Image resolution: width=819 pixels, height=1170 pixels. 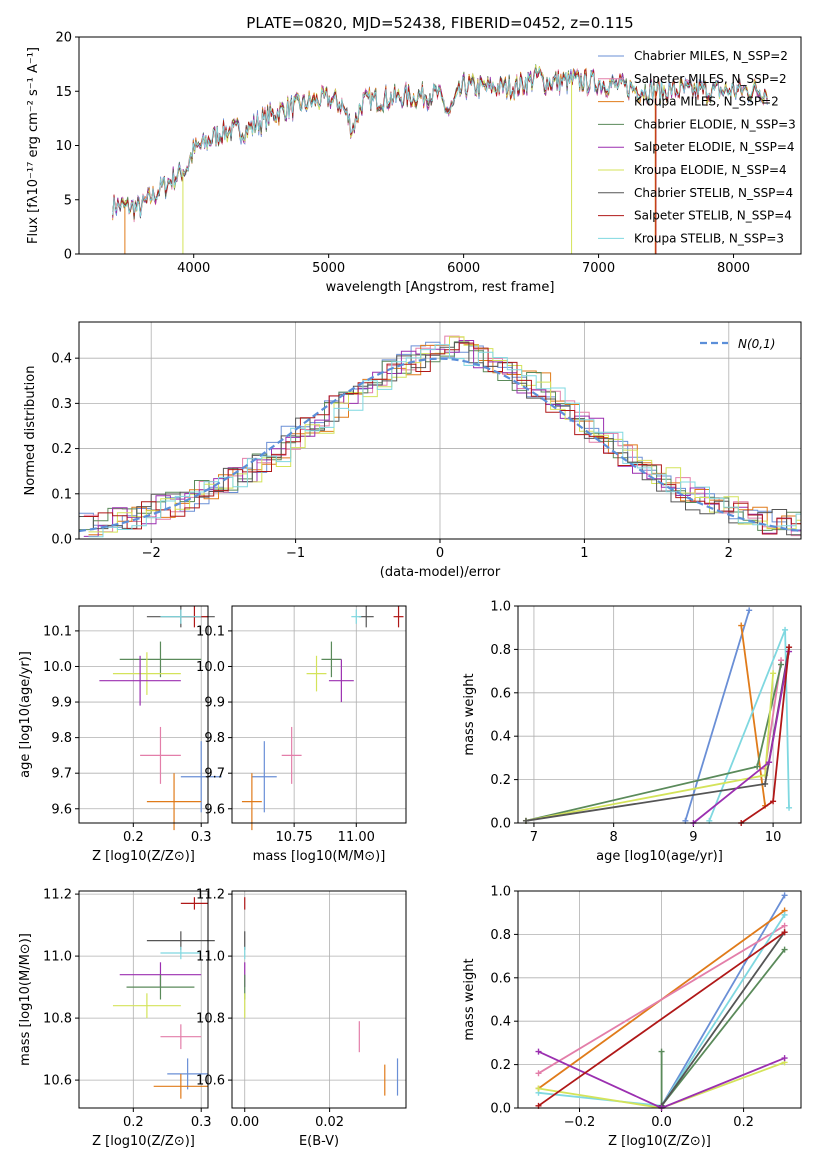 What do you see at coordinates (710, 170) in the screenshot?
I see `legend-label: Kroupa ELODIE, N_SSP=4` at bounding box center [710, 170].